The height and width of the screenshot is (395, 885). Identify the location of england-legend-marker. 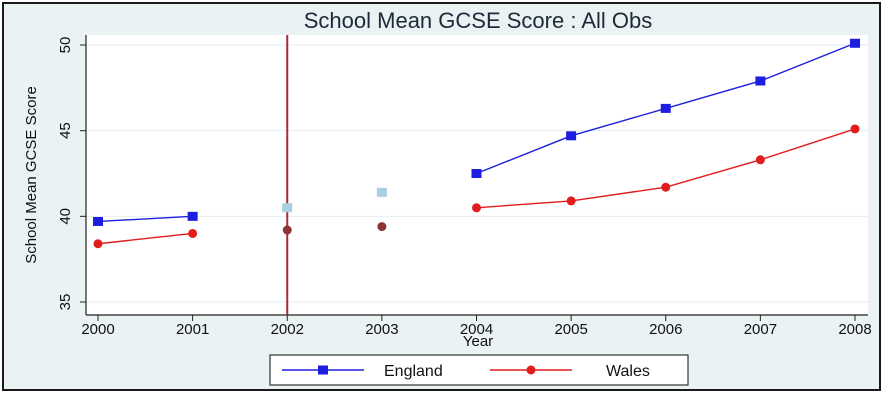
(323, 370).